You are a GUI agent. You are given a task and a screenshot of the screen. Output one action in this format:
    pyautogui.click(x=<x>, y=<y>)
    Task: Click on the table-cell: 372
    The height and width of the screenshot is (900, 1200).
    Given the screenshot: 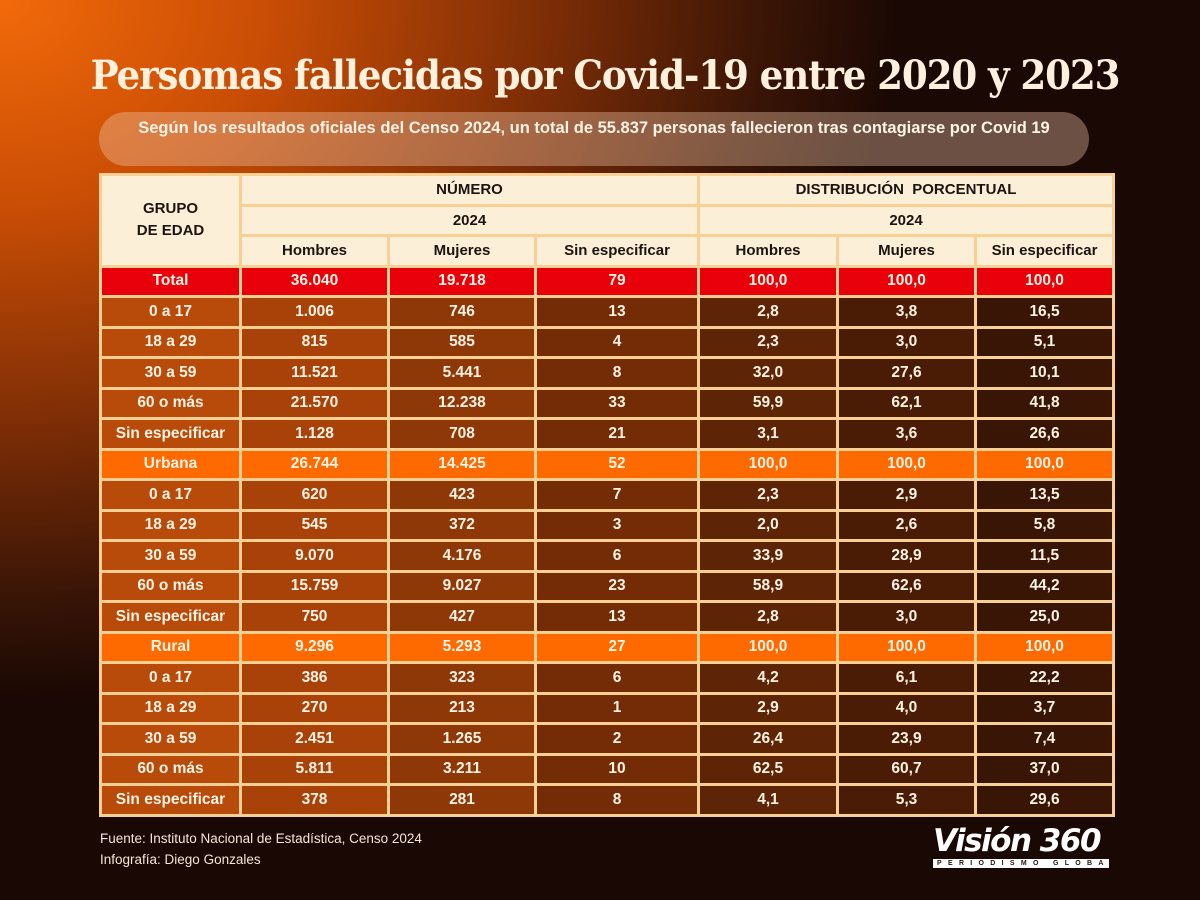 What is the action you would take?
    pyautogui.click(x=462, y=525)
    